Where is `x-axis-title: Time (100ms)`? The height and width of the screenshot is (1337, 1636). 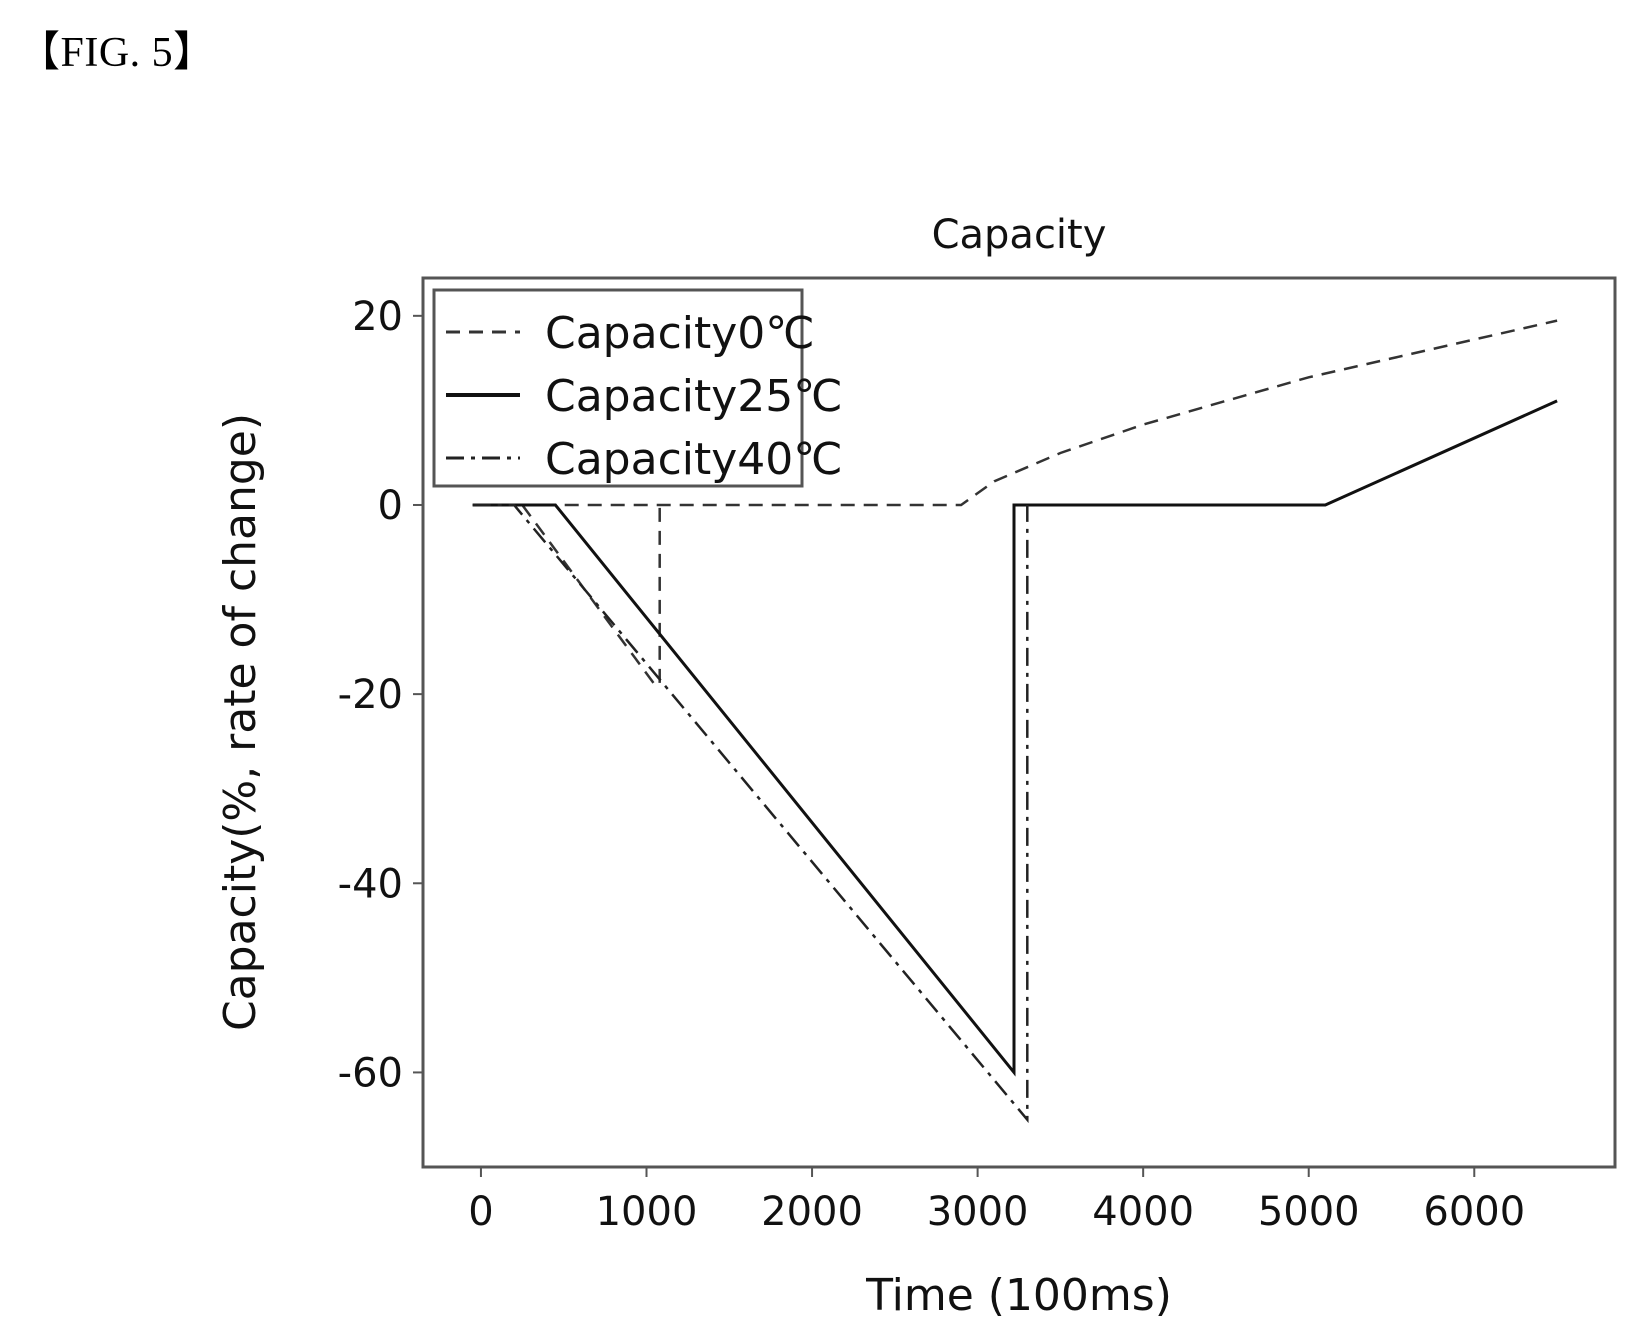 x-axis-title: Time (100ms) is located at coordinates (1018, 1295).